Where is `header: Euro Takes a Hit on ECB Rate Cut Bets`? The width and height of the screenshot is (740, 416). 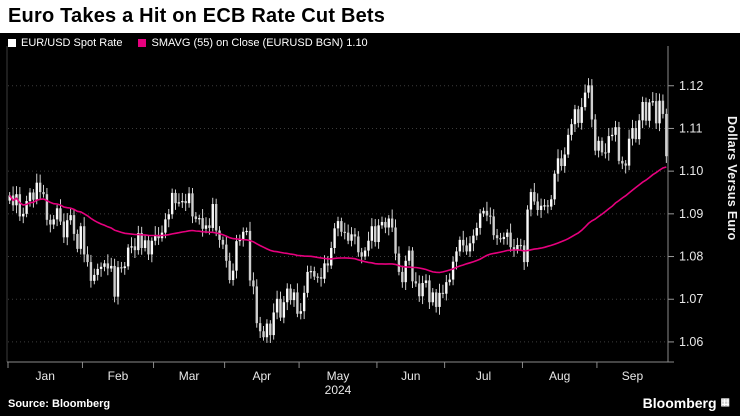 header: Euro Takes a Hit on ECB Rate Cut Bets is located at coordinates (370, 16).